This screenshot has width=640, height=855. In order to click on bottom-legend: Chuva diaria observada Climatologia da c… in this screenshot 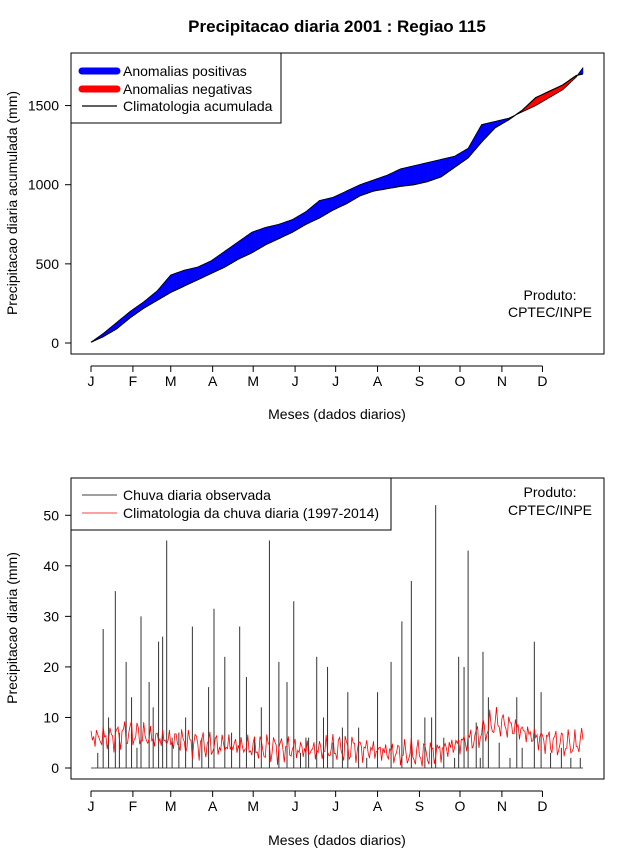, I will do `click(231, 504)`.